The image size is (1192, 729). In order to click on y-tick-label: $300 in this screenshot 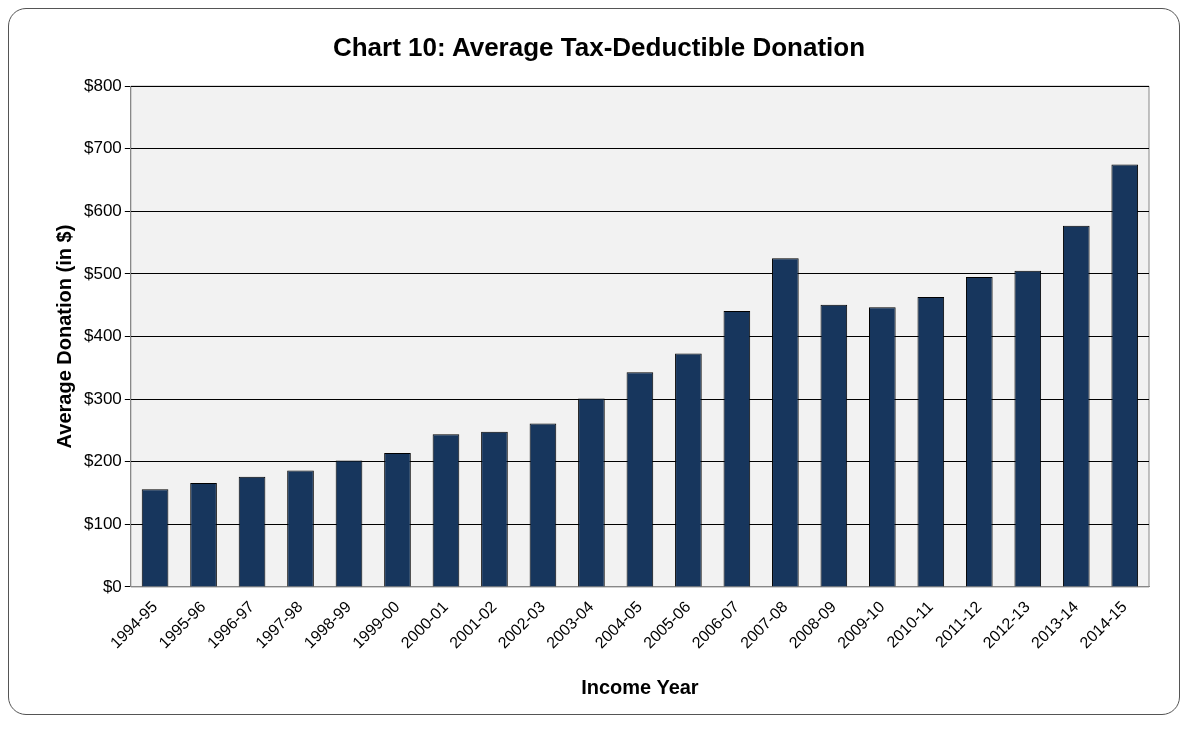, I will do `click(102, 398)`.